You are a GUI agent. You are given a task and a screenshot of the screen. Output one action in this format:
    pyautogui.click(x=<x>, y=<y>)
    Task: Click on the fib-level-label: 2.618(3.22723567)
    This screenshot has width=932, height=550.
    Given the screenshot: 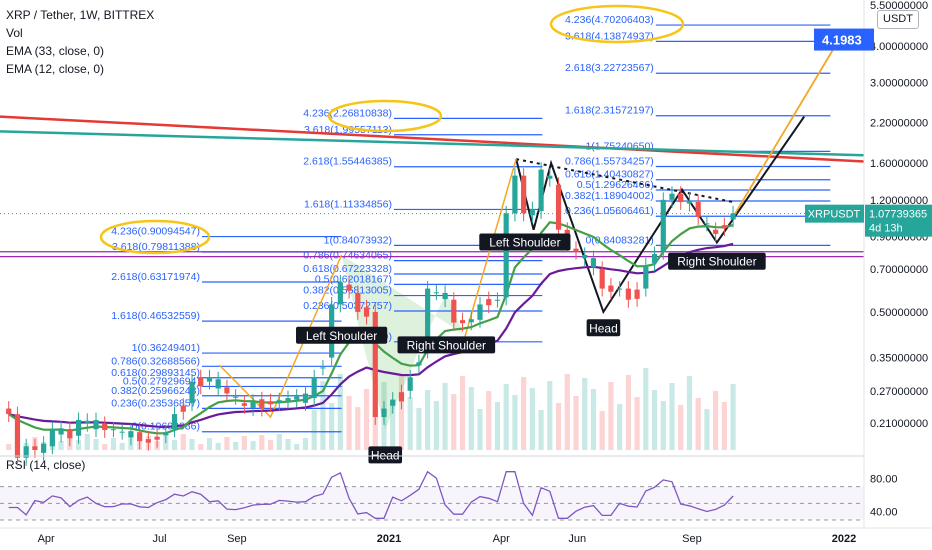 What is the action you would take?
    pyautogui.click(x=609, y=68)
    